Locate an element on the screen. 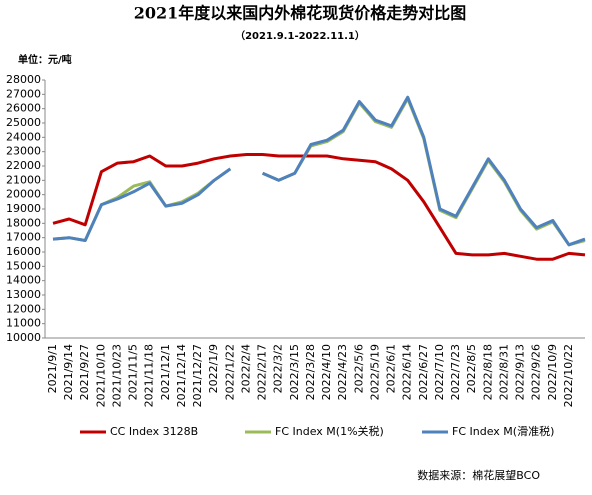 Image resolution: width=592 pixels, height=495 pixels. y-tick-label: 12000 is located at coordinates (23, 308).